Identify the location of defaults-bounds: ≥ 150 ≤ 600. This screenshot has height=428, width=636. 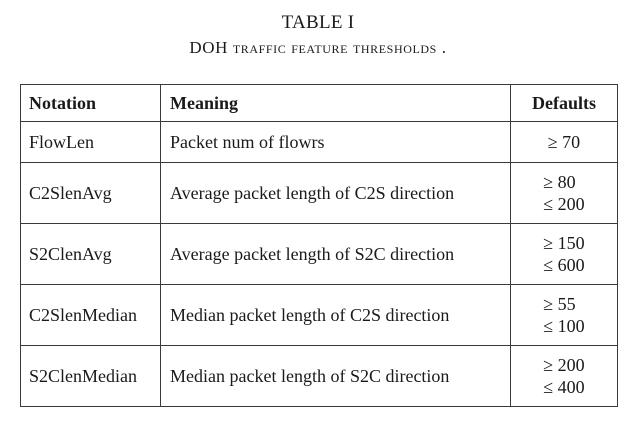
(563, 254).